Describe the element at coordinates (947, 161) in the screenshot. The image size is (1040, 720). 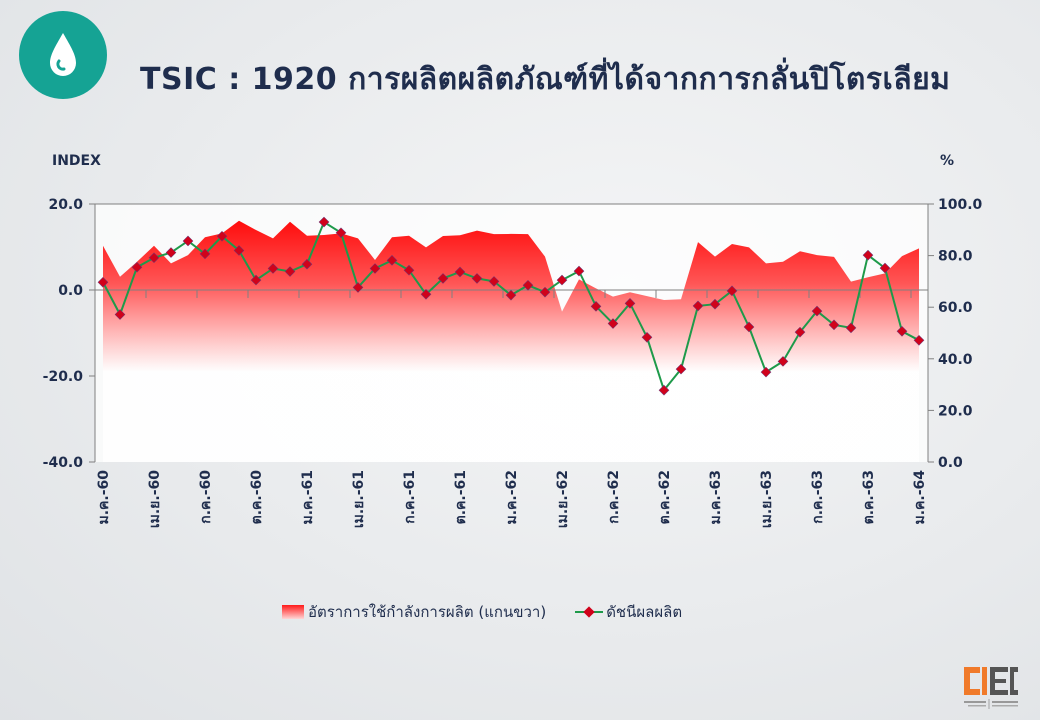
I see `right-axis-label: %` at that location.